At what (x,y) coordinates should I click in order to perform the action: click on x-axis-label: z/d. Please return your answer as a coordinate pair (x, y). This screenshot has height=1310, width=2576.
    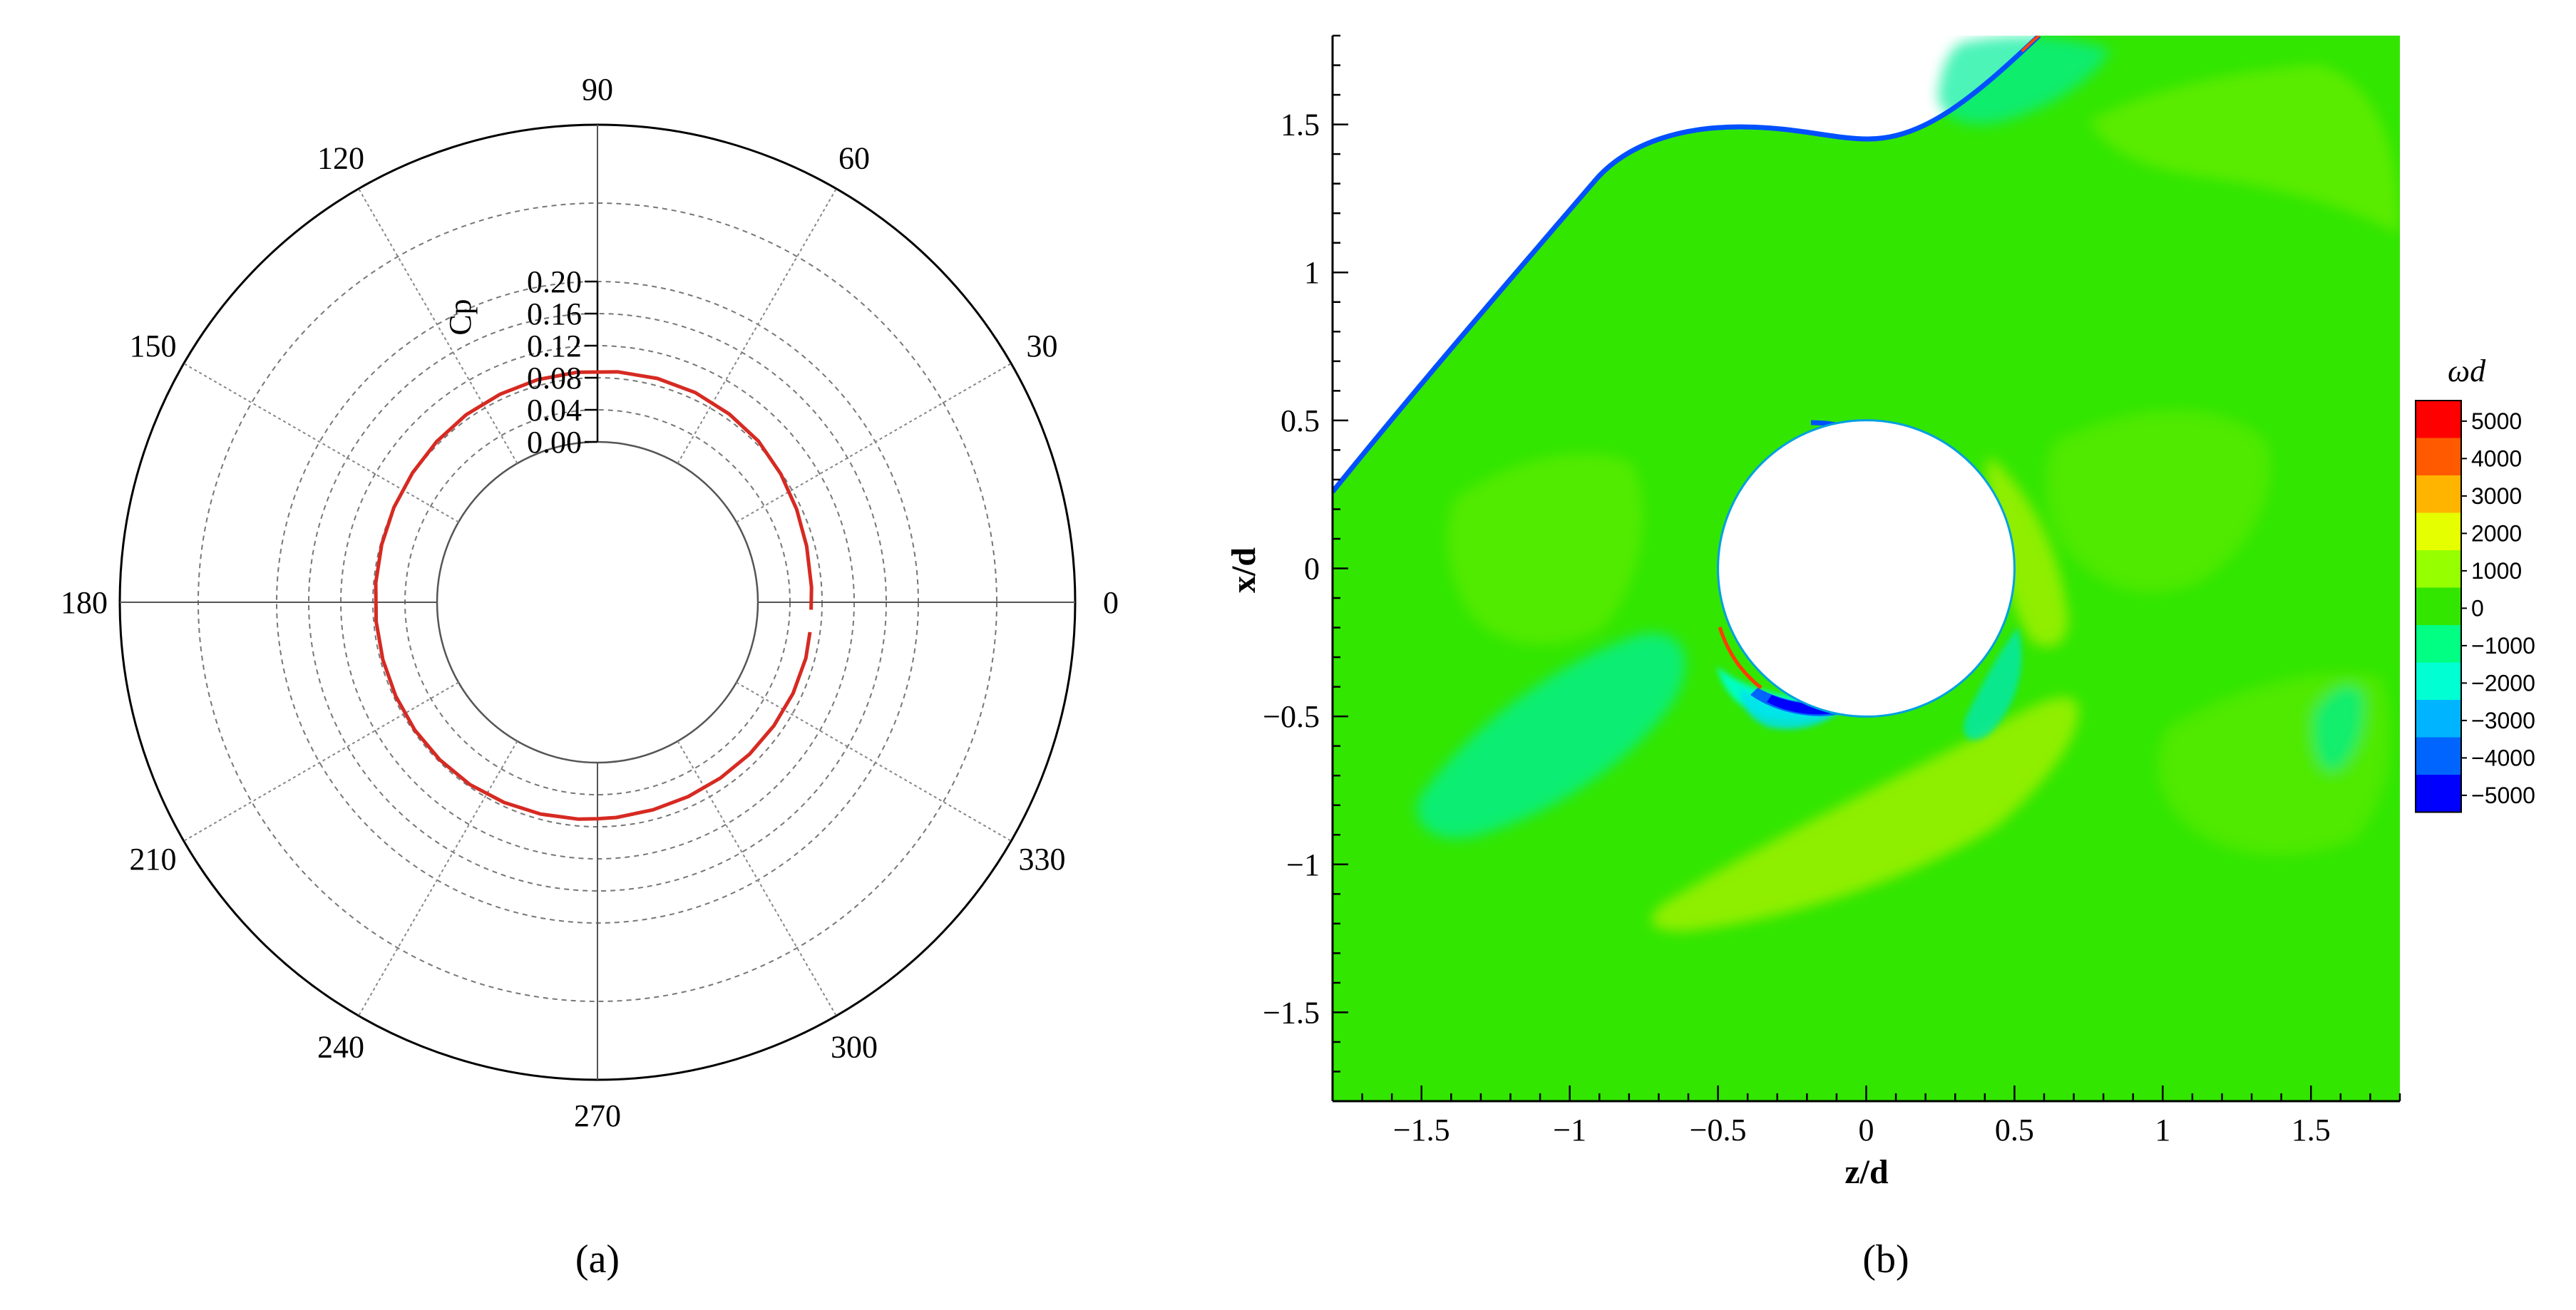
    Looking at the image, I should click on (1866, 1172).